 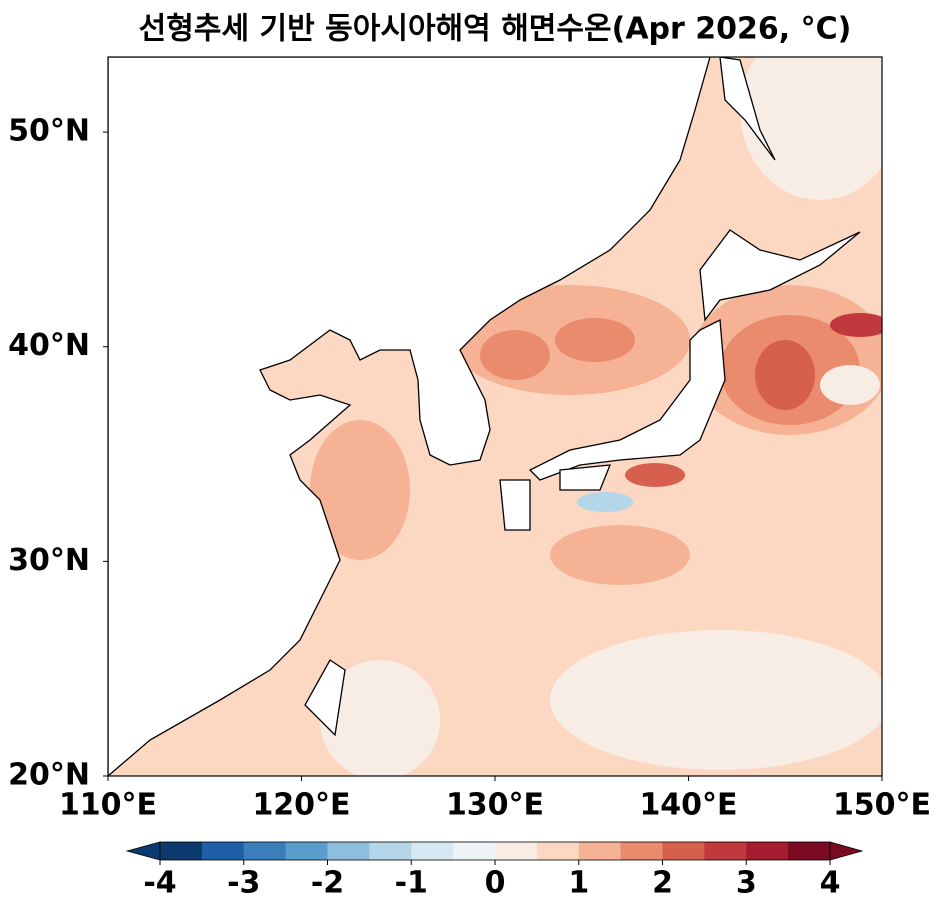 I want to click on colorbar-tick-label: -4, so click(x=159, y=883).